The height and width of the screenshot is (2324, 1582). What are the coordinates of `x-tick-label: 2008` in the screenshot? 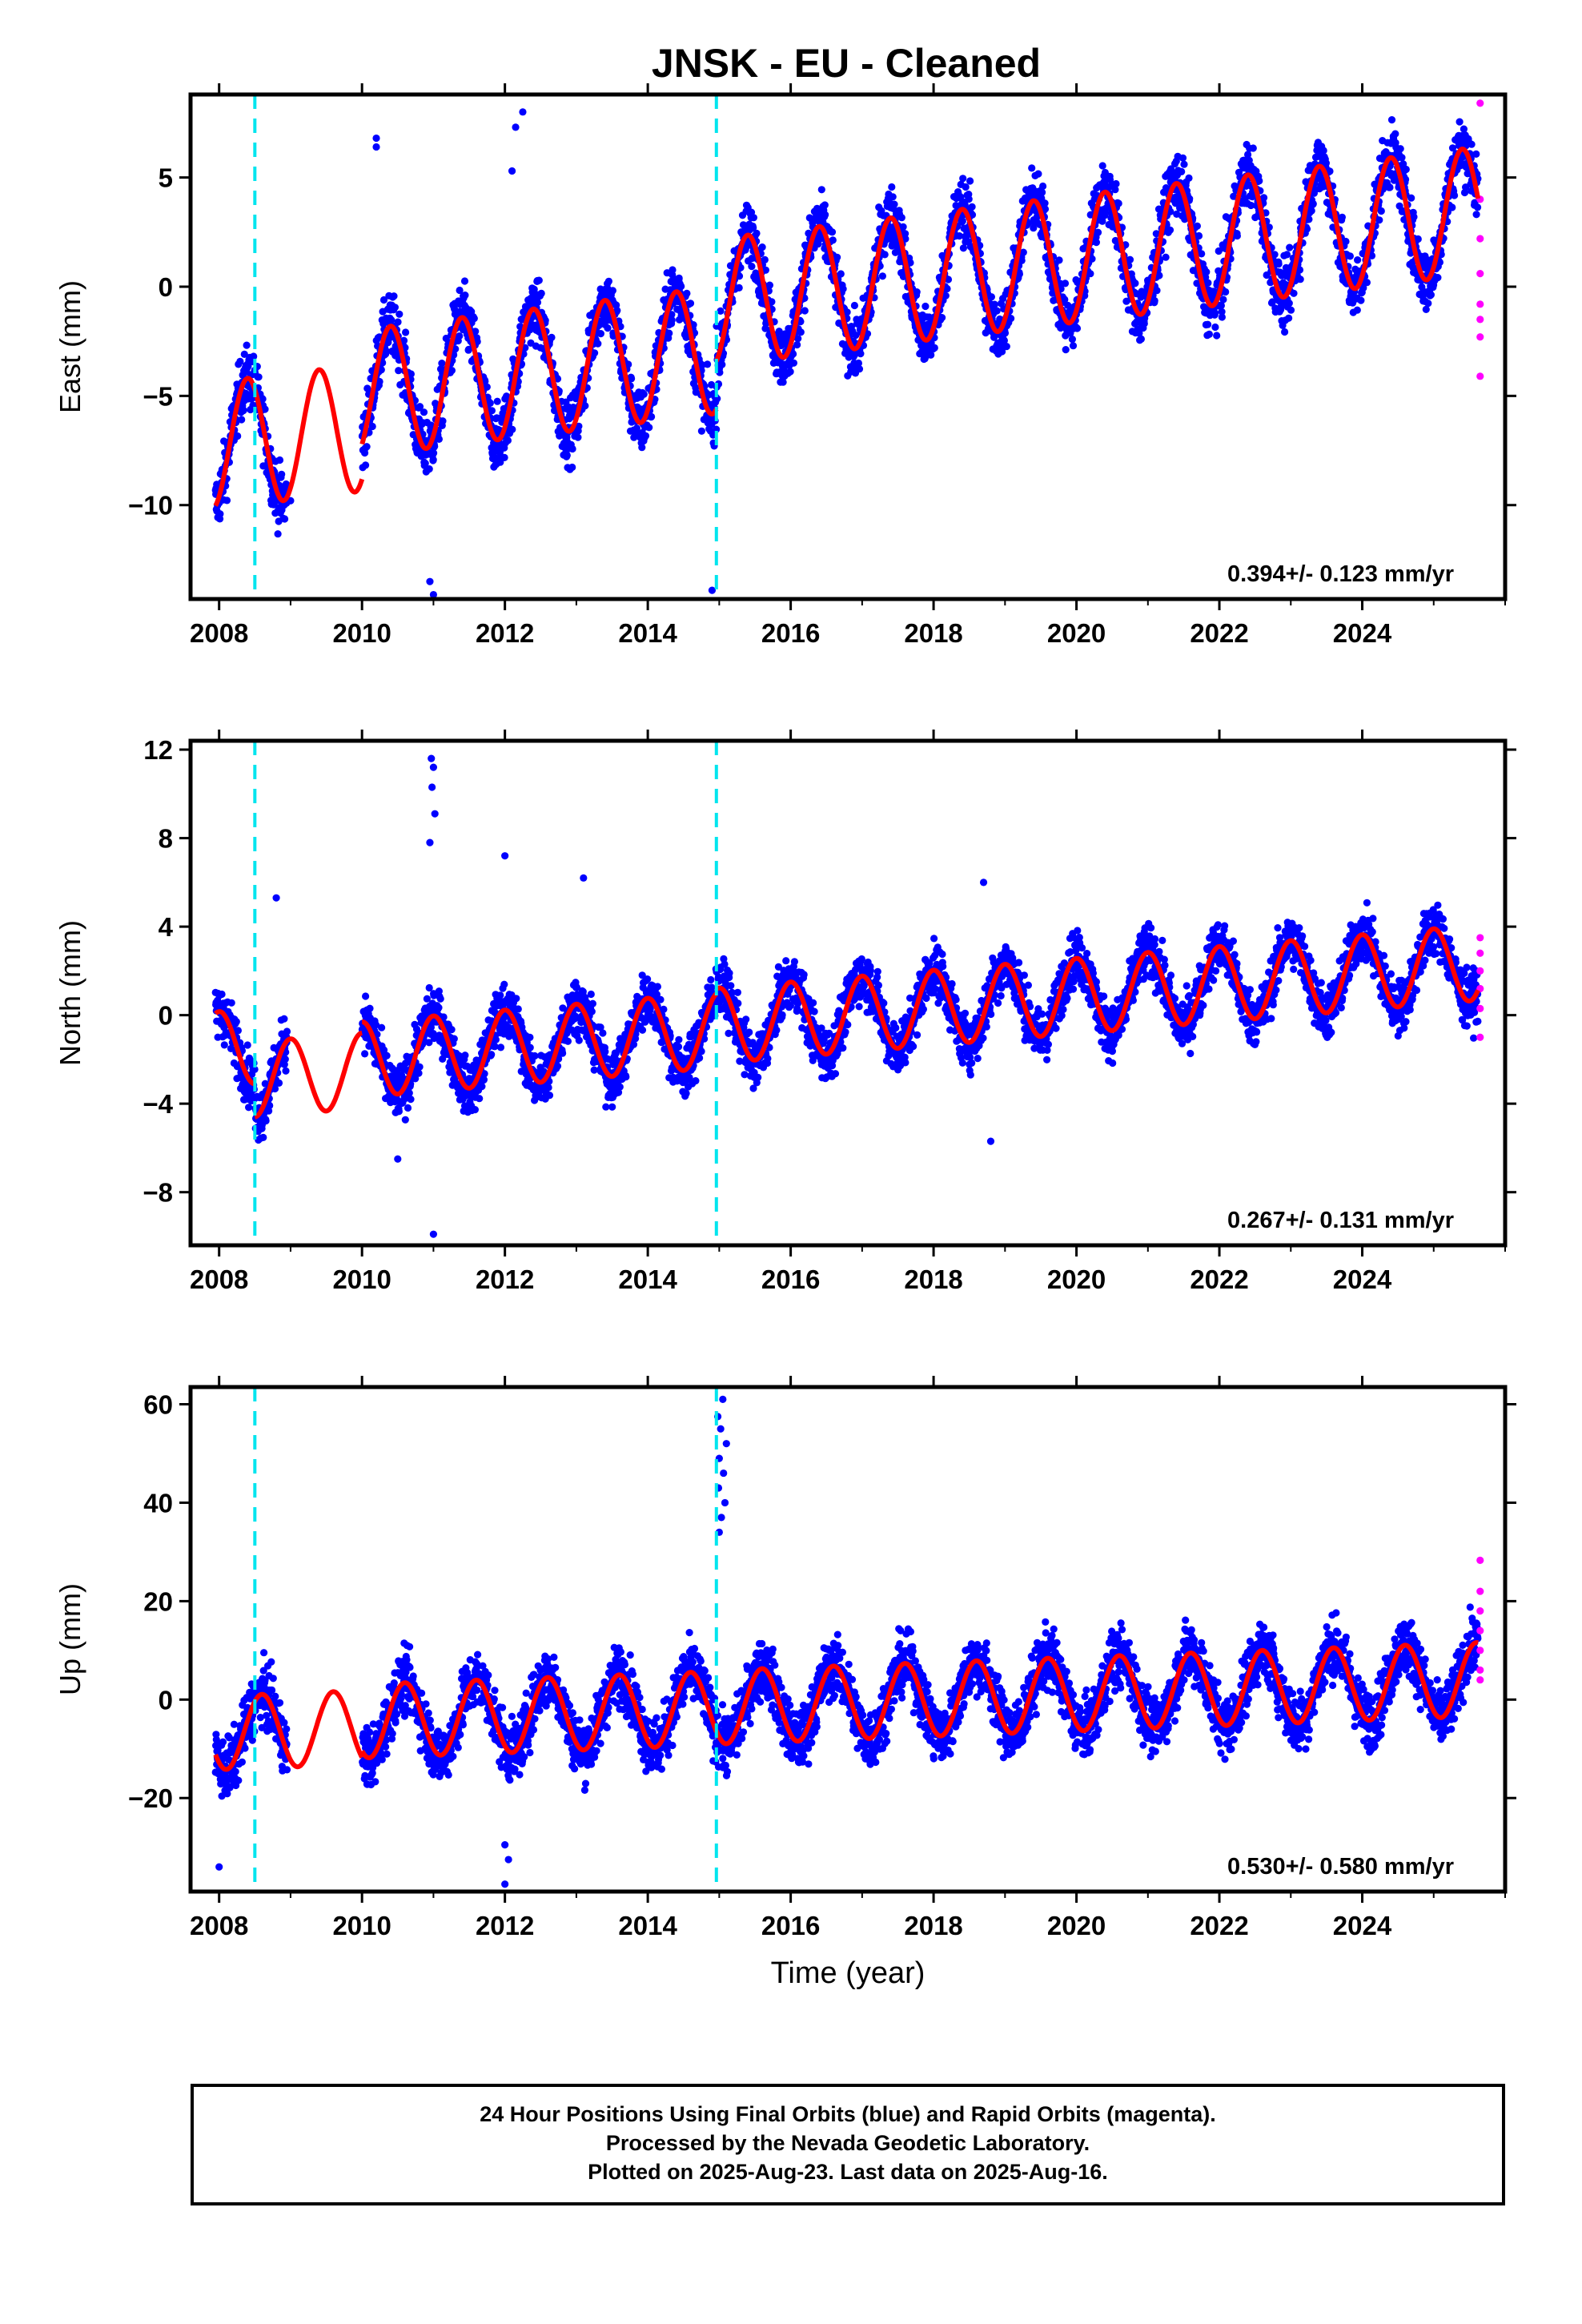 It's located at (219, 633).